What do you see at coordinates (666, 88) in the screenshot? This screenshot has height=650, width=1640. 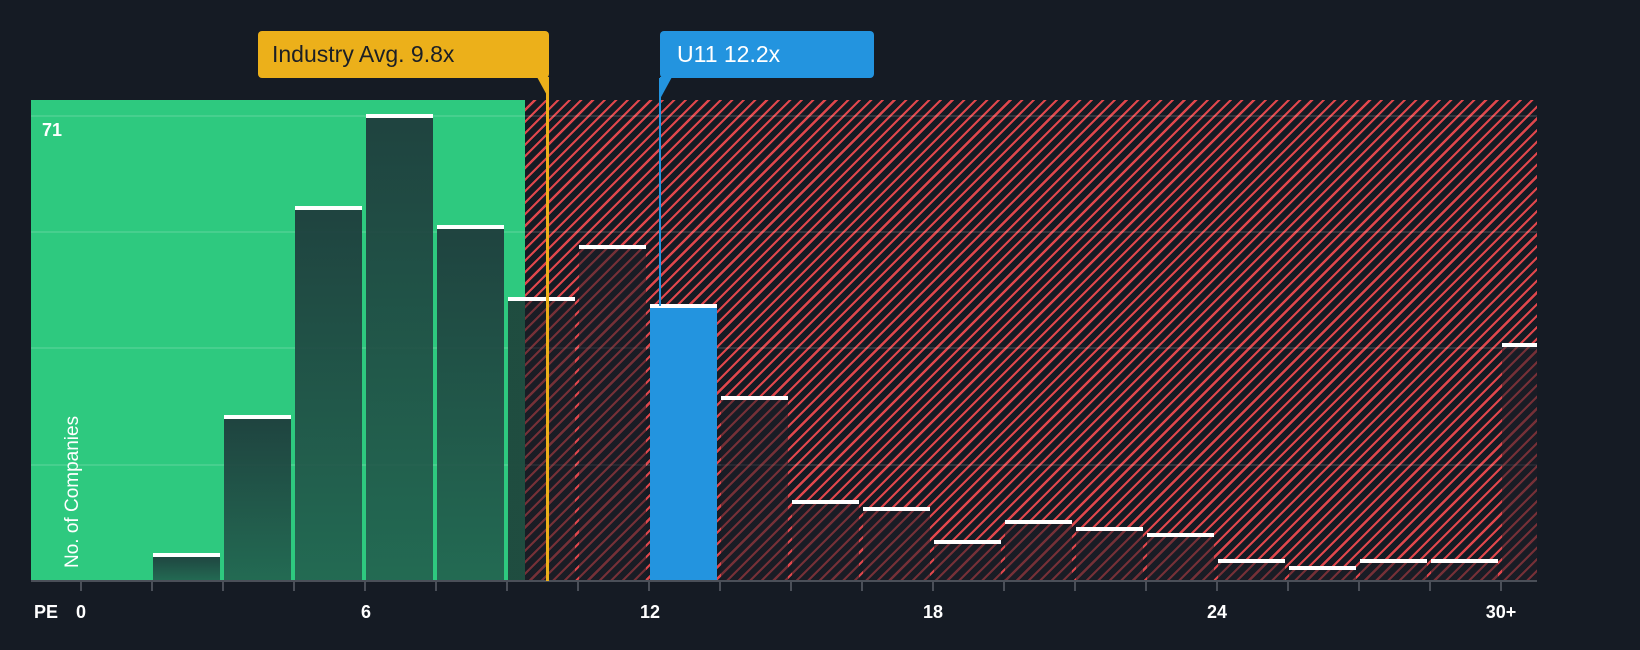 I see `company-pointer` at bounding box center [666, 88].